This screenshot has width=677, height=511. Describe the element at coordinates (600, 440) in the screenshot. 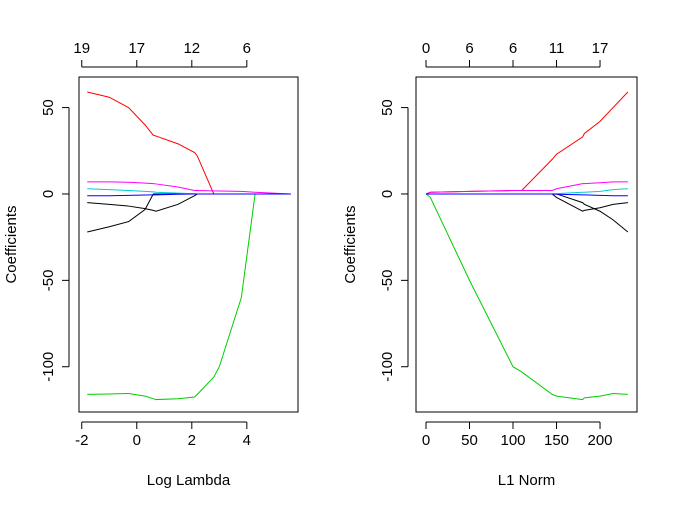

I see `x-tick-label: 200` at that location.